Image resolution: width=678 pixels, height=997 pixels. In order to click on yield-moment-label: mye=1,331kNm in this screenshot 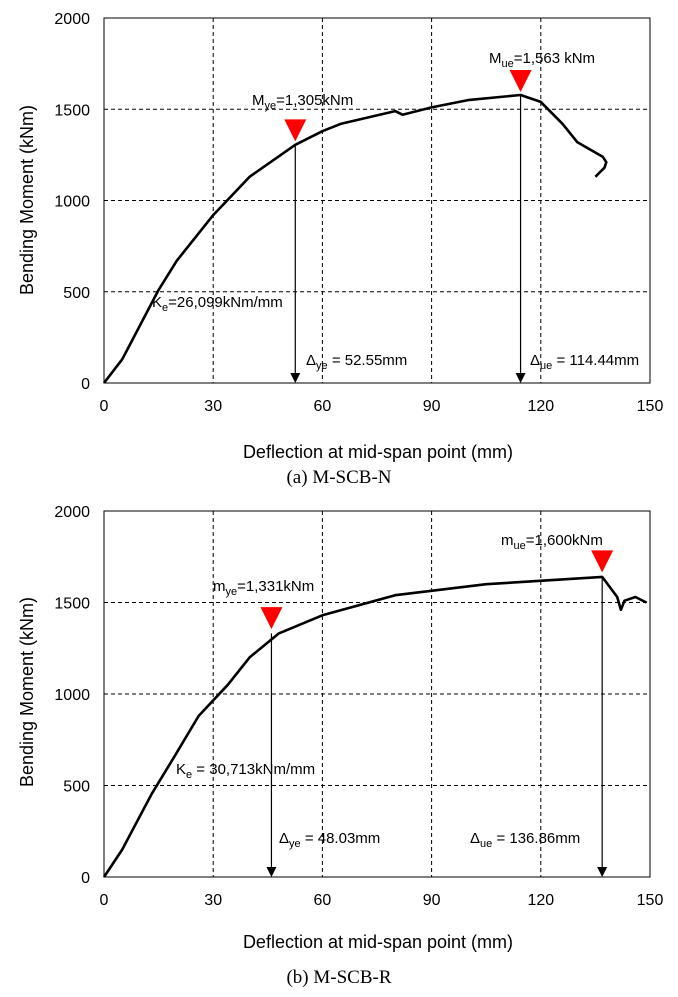, I will do `click(263, 588)`.